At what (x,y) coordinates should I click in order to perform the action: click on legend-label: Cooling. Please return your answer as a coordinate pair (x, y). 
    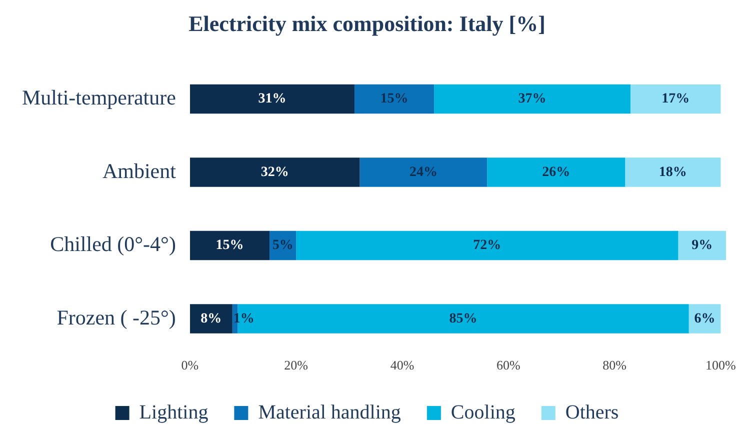
    Looking at the image, I should click on (483, 412).